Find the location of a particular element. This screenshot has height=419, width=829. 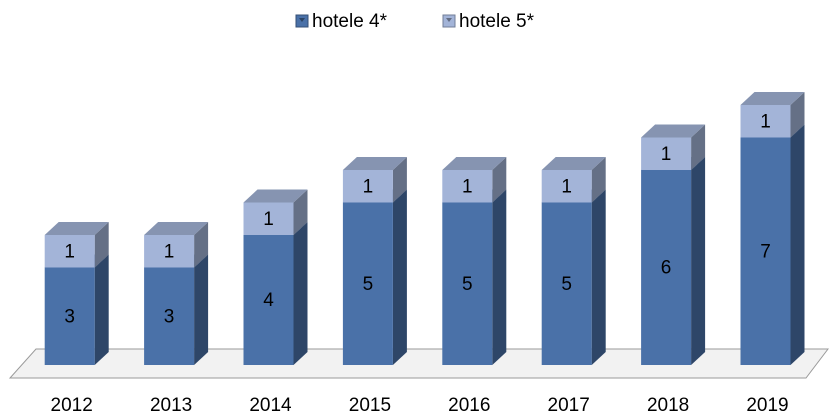

x-tick-label: 2016 is located at coordinates (469, 405).